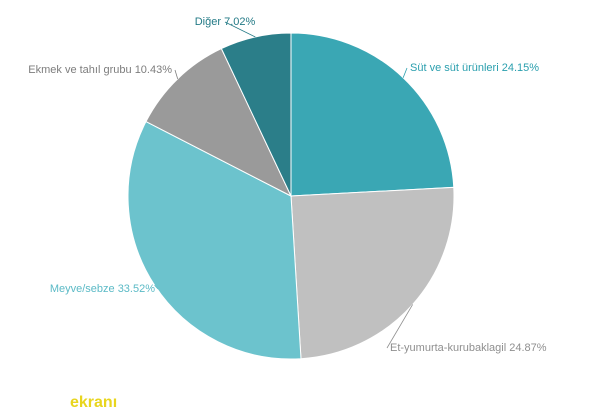 Image resolution: width=591 pixels, height=415 pixels. I want to click on label-value: 10.43%, so click(154, 70).